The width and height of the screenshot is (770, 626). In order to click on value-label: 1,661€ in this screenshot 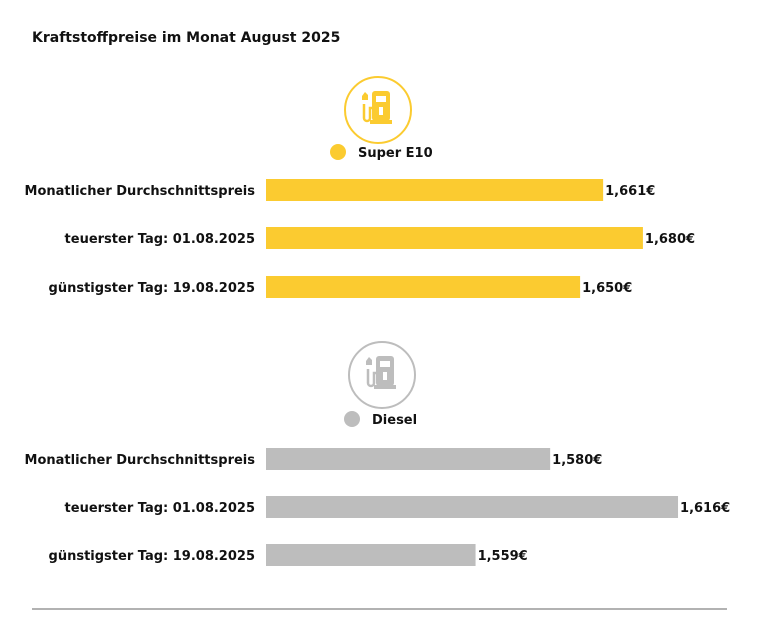, I will do `click(630, 191)`.